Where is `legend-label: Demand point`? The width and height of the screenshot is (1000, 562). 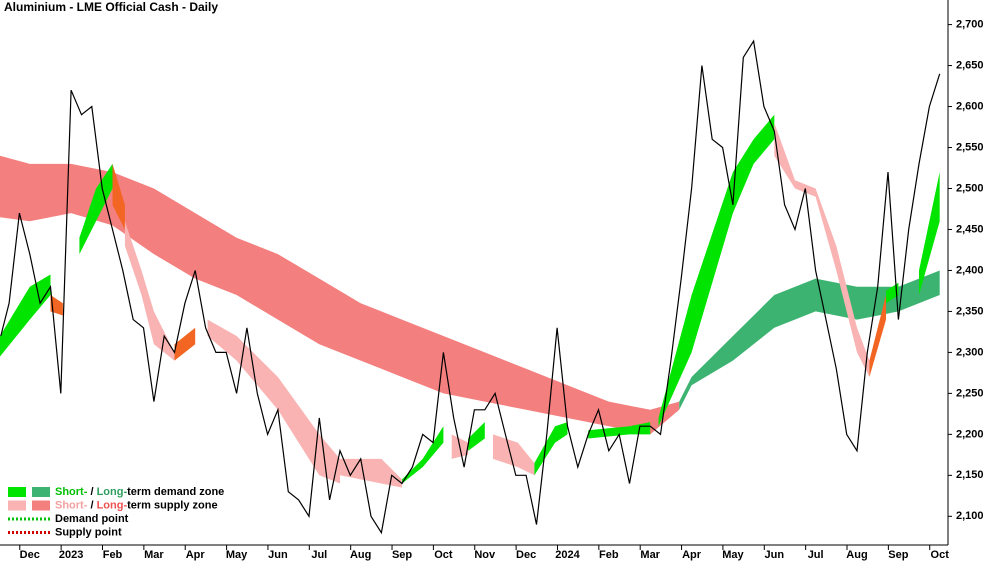
legend-label: Demand point is located at coordinates (92, 519).